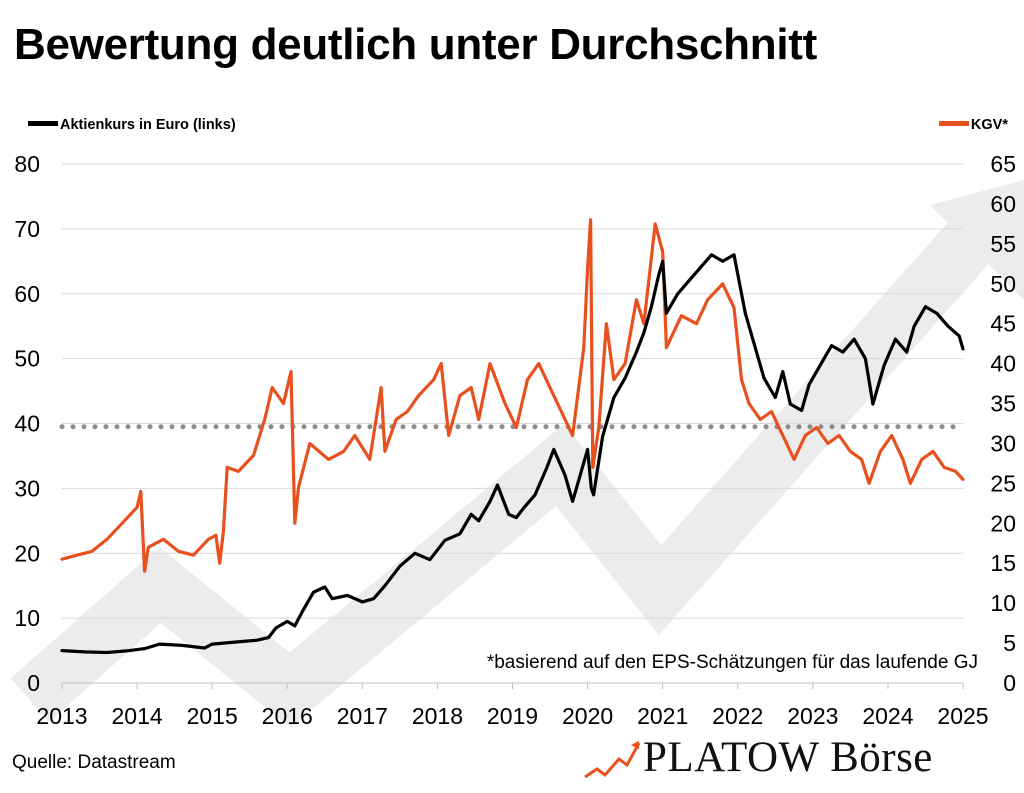  Describe the element at coordinates (27, 294) in the screenshot. I see `left-tick-label: 60` at that location.